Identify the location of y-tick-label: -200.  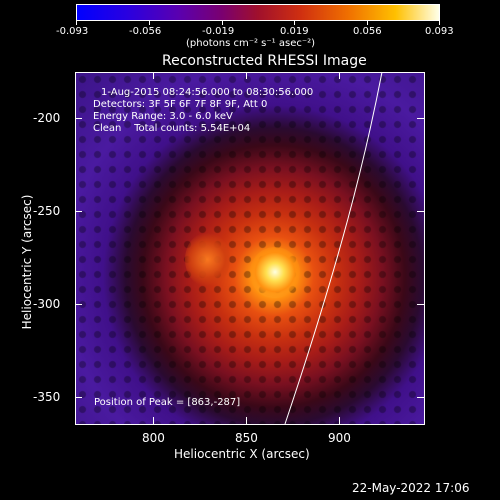
(47, 118).